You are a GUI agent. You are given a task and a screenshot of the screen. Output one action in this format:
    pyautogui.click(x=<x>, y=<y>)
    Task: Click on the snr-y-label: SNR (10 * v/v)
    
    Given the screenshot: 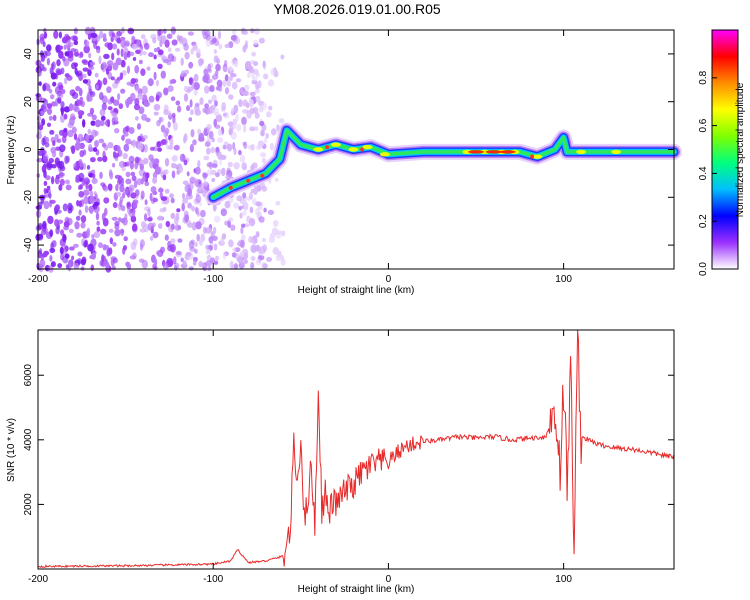 What is the action you would take?
    pyautogui.click(x=11, y=450)
    